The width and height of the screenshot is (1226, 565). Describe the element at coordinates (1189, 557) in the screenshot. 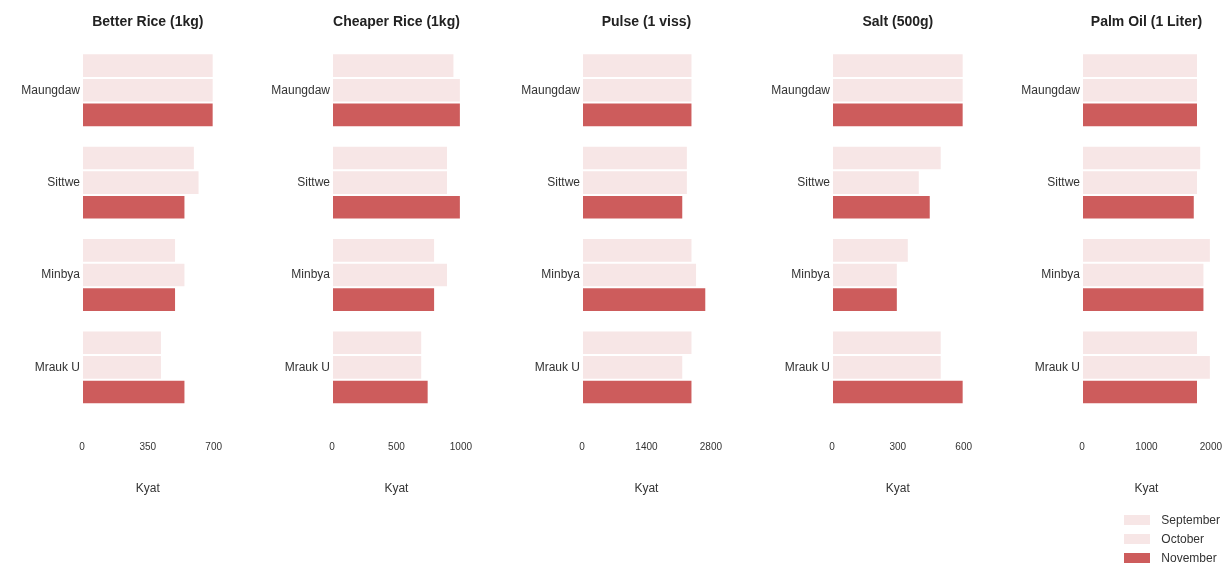

I see `legend-label: November` at that location.